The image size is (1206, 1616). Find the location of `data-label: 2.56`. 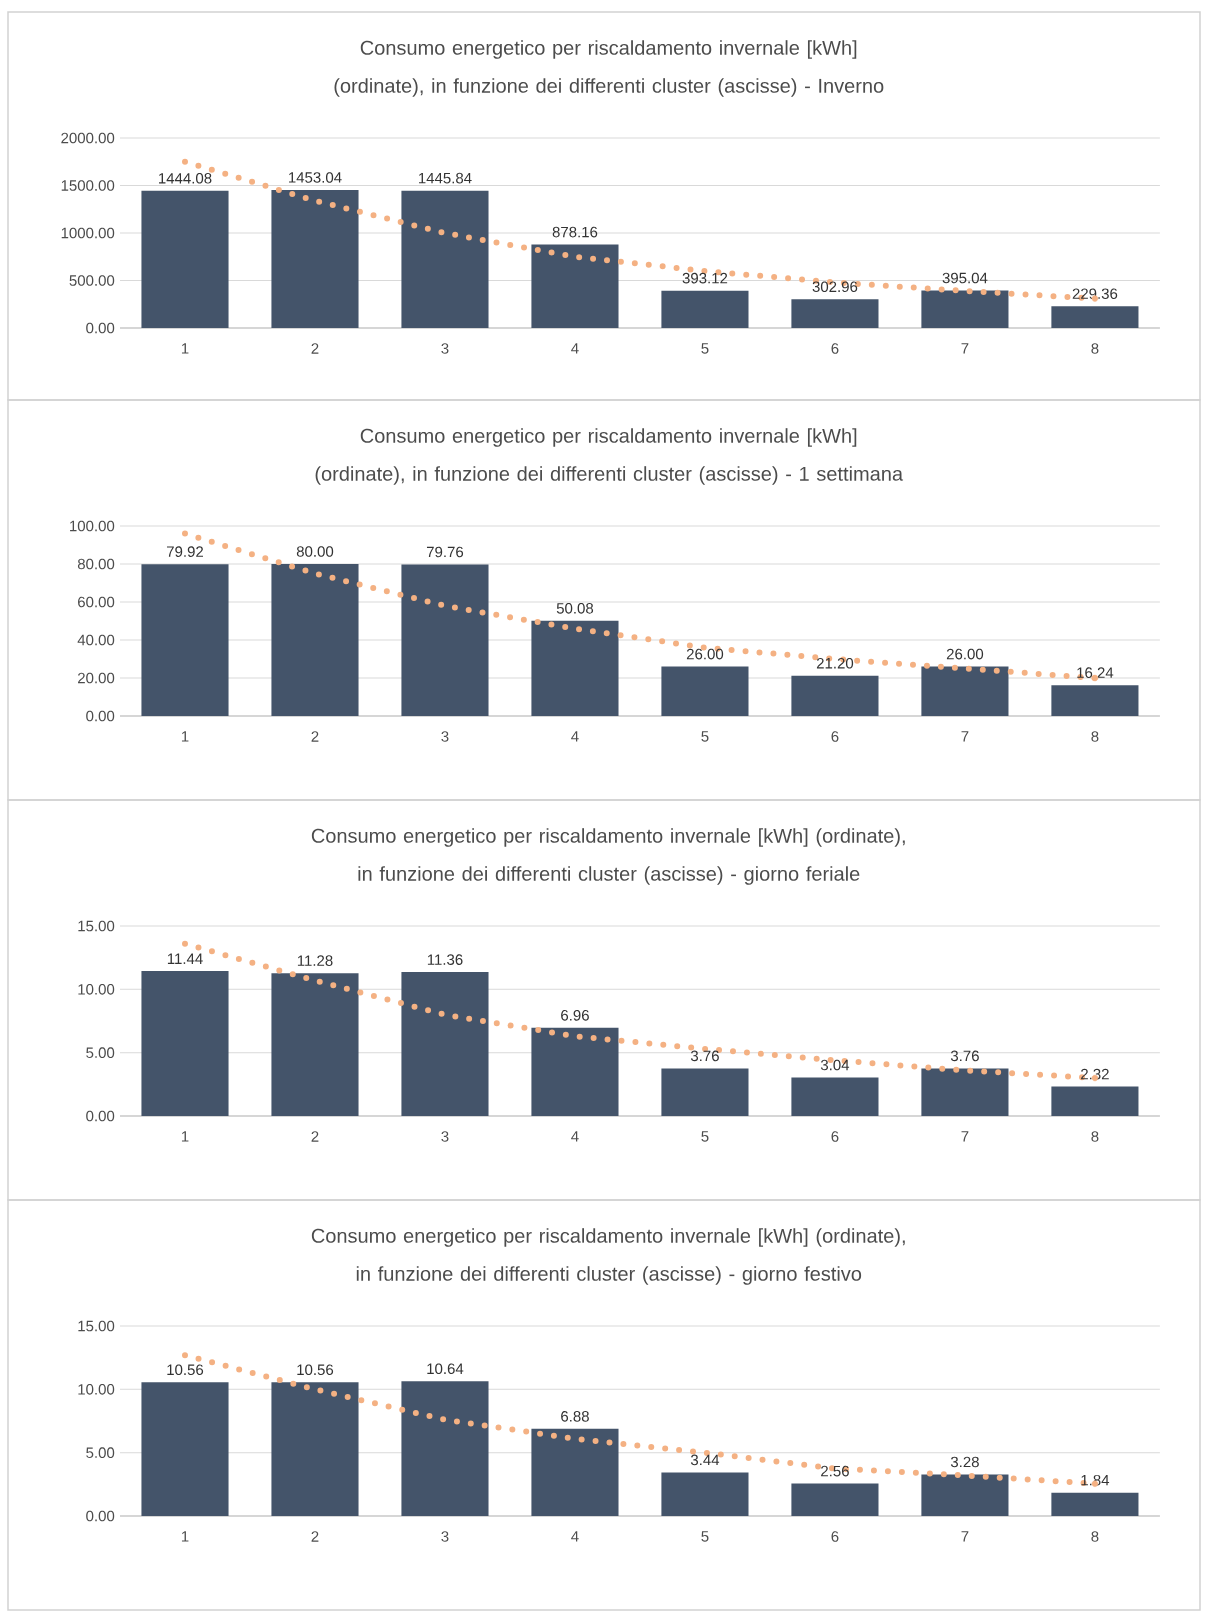

data-label: 2.56 is located at coordinates (835, 1471).